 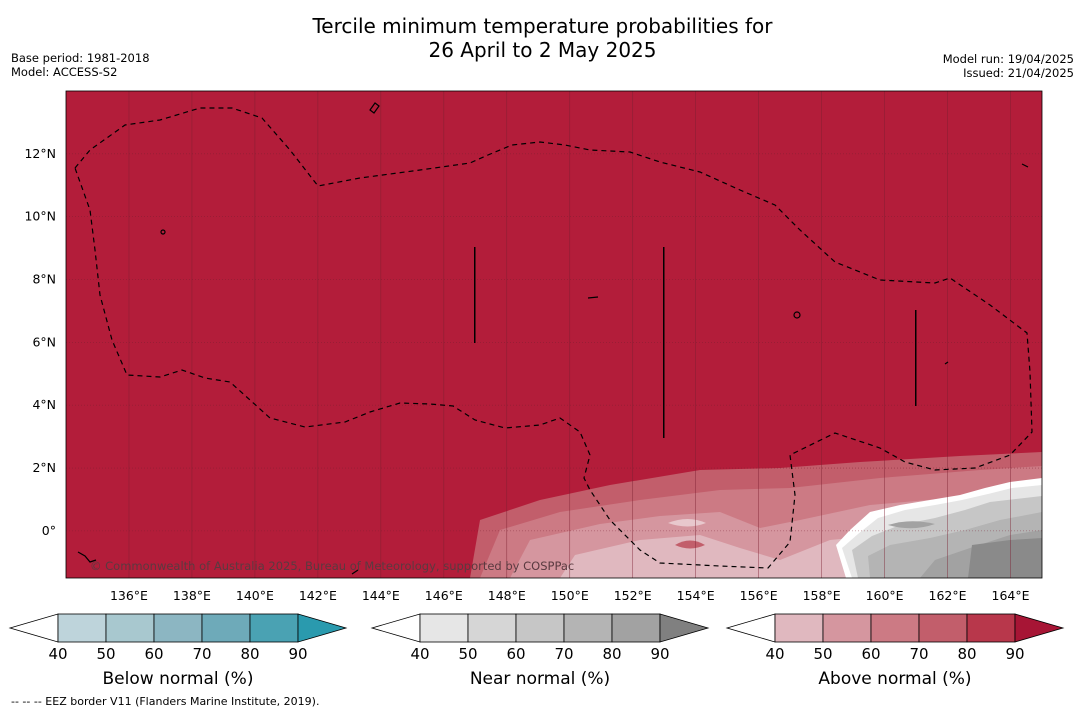 What do you see at coordinates (759, 595) in the screenshot?
I see `lon-tick-label: 156°E` at bounding box center [759, 595].